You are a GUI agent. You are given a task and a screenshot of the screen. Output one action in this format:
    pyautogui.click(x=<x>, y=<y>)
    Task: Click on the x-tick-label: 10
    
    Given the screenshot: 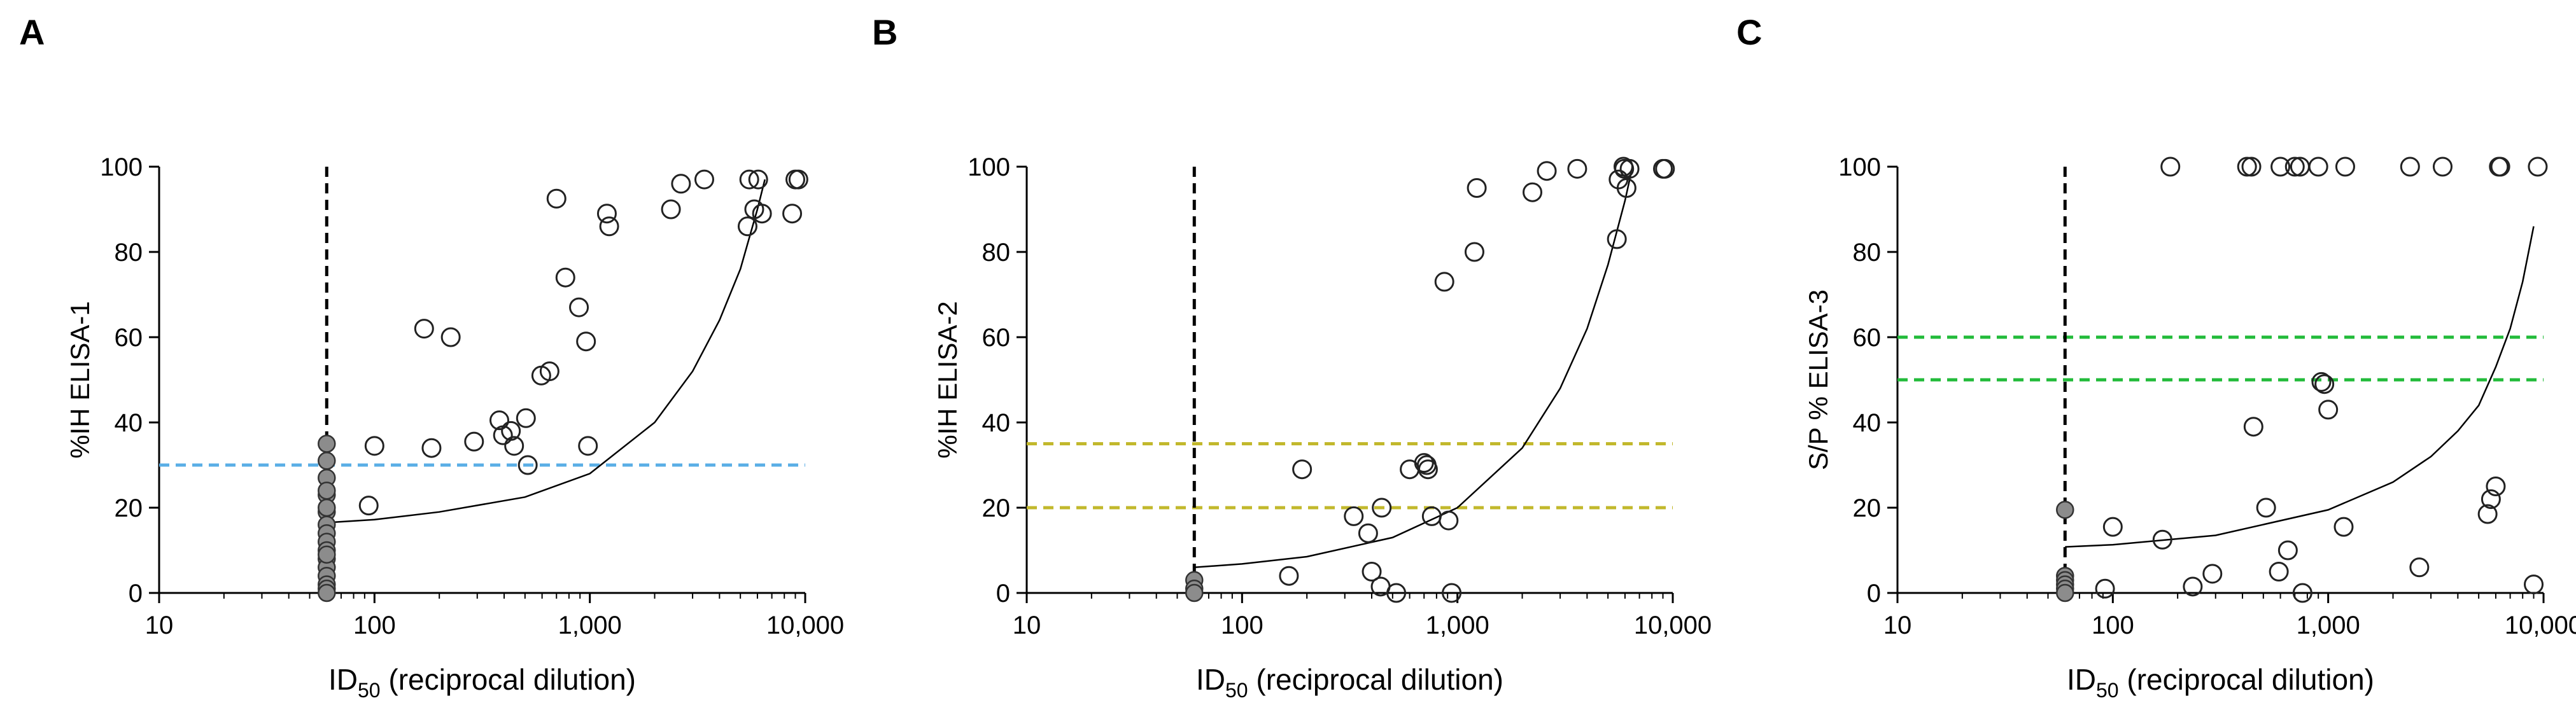 What is the action you would take?
    pyautogui.click(x=1898, y=625)
    